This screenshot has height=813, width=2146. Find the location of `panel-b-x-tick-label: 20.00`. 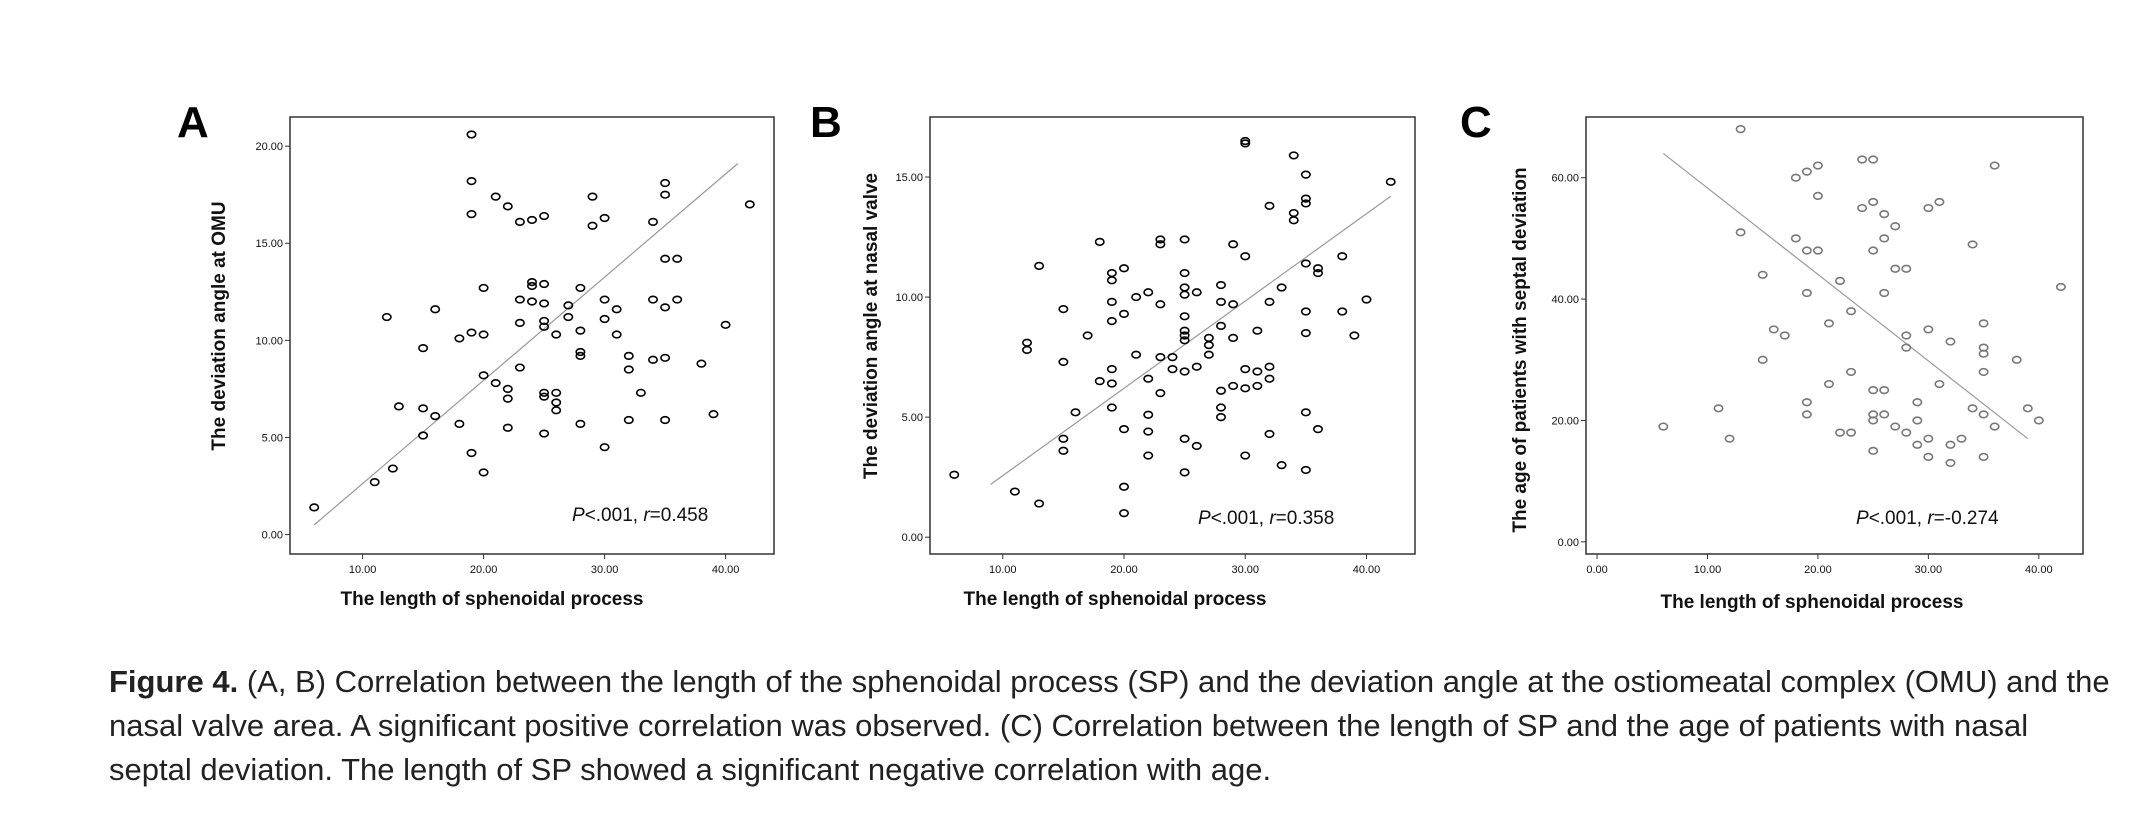

panel-b-x-tick-label: 20.00 is located at coordinates (1124, 570).